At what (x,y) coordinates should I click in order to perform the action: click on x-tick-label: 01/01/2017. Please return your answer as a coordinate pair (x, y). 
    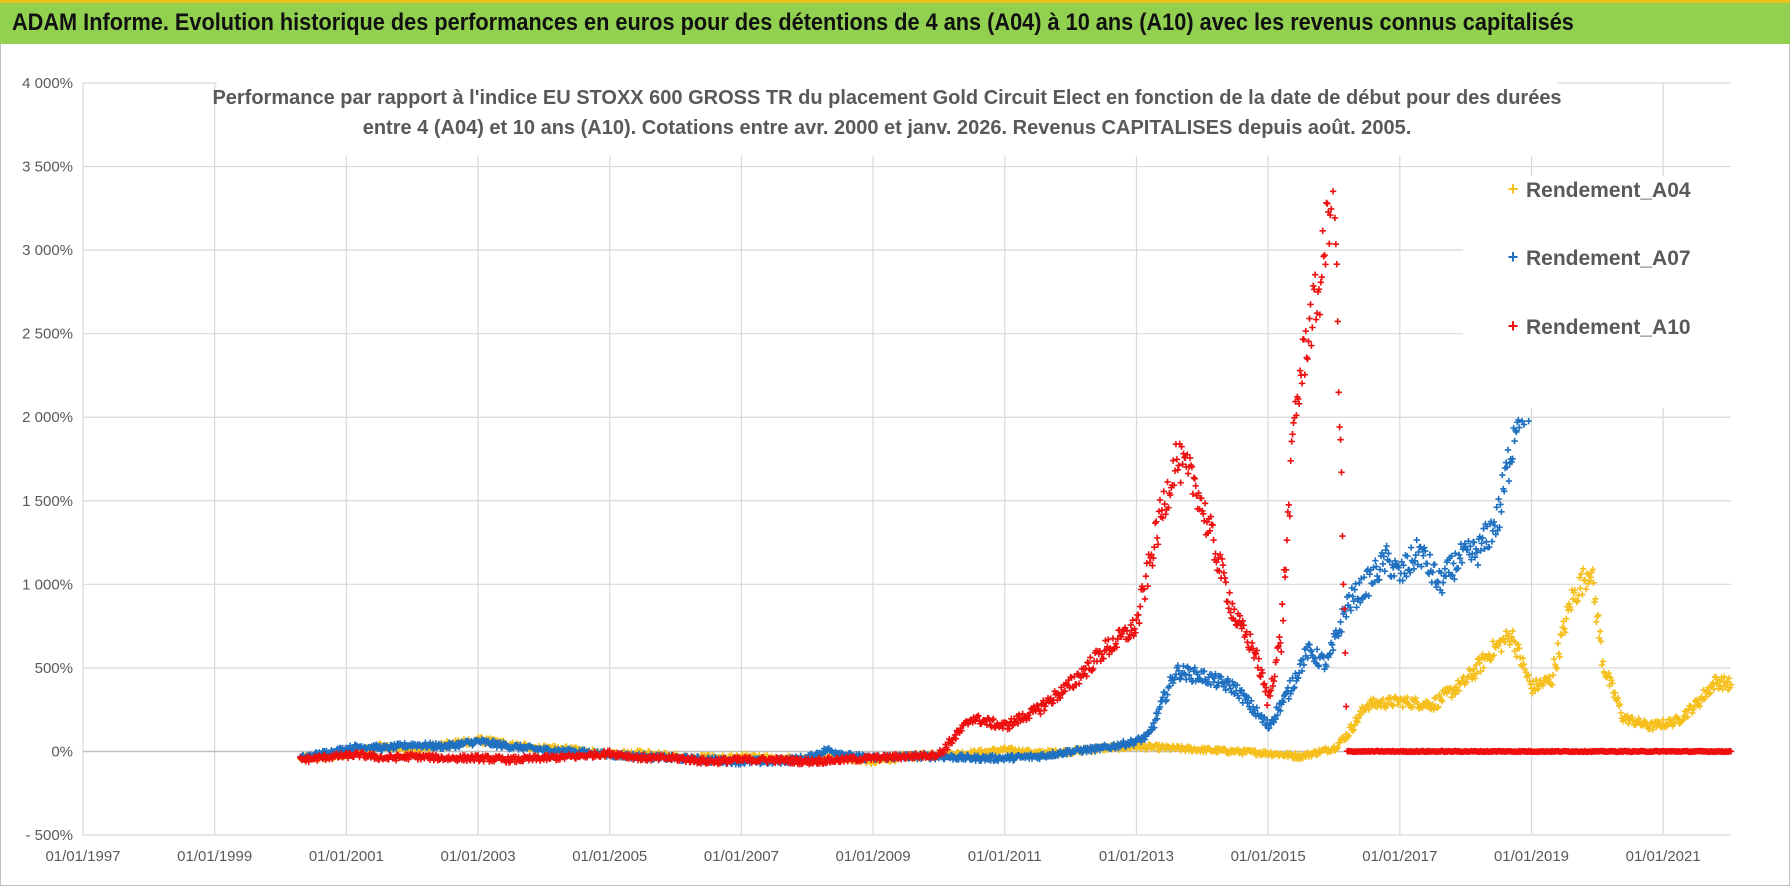
    Looking at the image, I should click on (1399, 856).